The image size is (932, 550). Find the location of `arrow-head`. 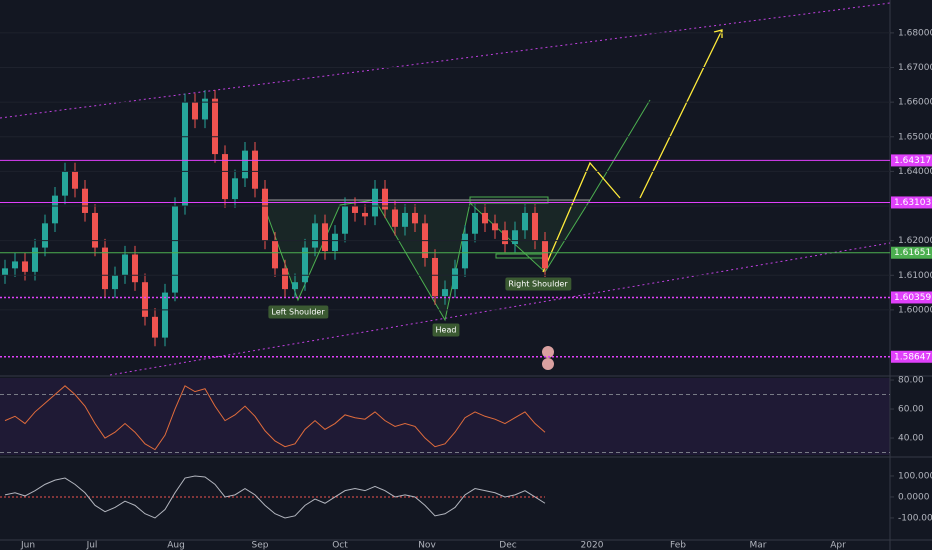

arrow-head is located at coordinates (718, 33).